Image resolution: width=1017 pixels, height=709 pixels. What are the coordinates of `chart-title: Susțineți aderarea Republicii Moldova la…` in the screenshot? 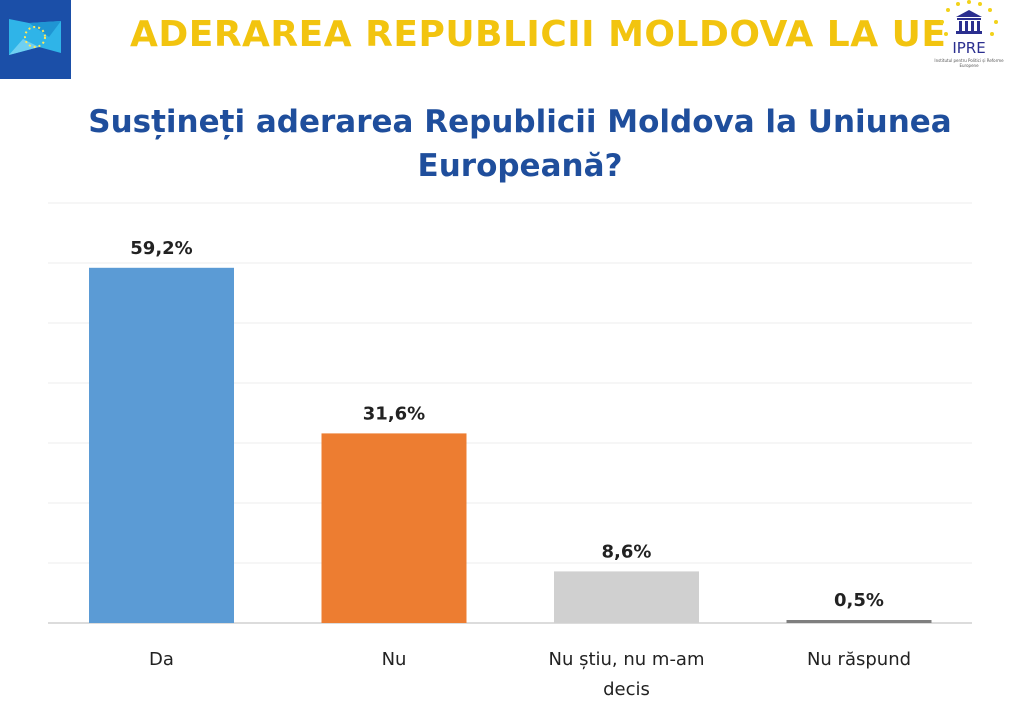 It's located at (520, 144).